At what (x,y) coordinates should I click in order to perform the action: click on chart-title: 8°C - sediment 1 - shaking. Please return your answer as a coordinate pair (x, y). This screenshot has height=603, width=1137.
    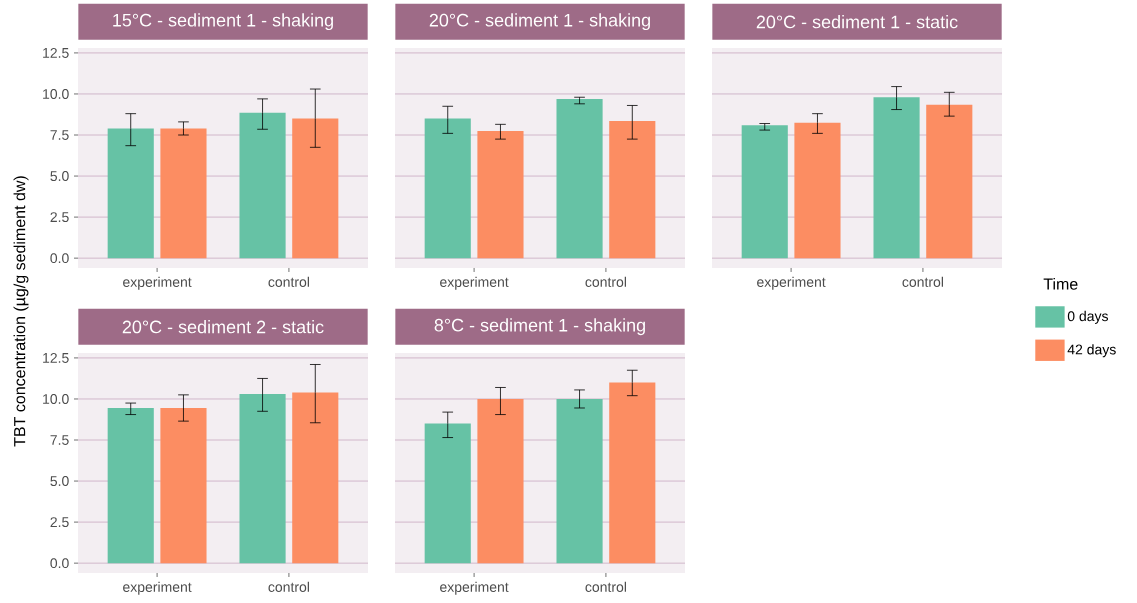
    Looking at the image, I should click on (539, 327).